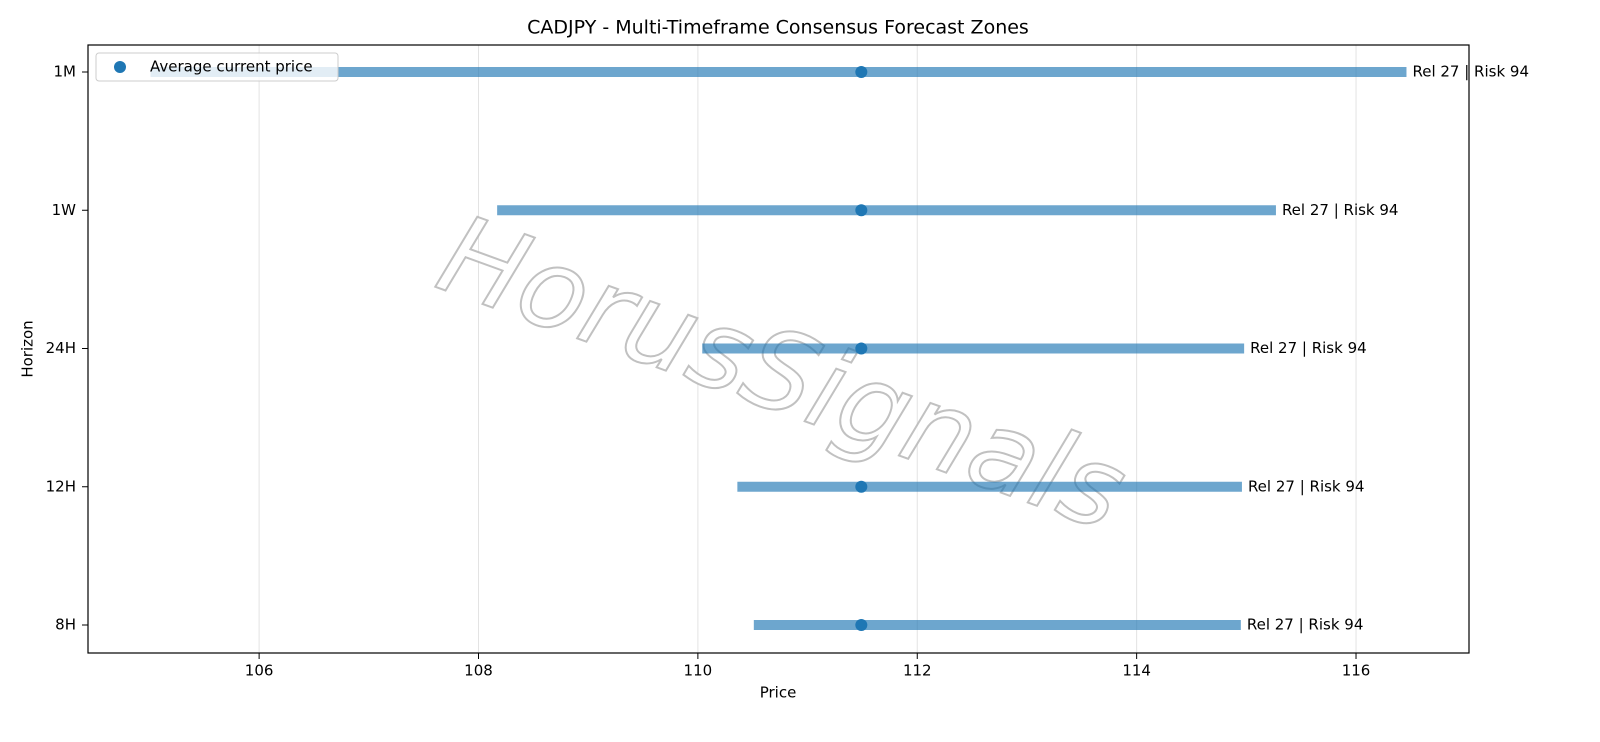 The height and width of the screenshot is (742, 1600). Describe the element at coordinates (231, 67) in the screenshot. I see `legend-label: Average current price` at that location.